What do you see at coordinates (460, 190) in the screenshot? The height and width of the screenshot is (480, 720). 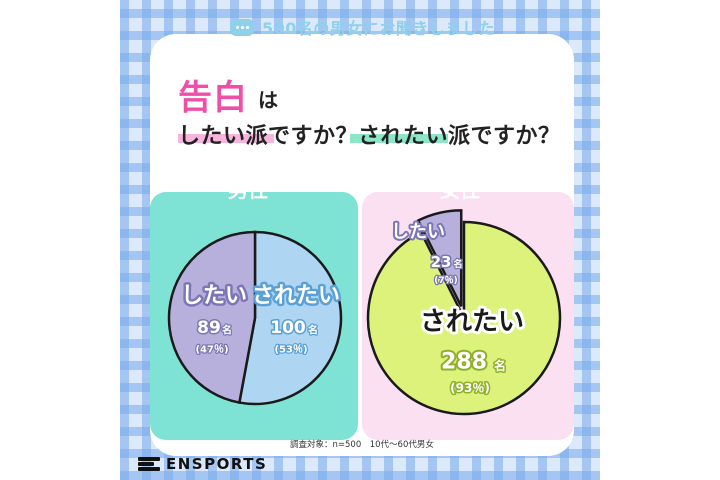 I see `female-panel-title: 女性` at bounding box center [460, 190].